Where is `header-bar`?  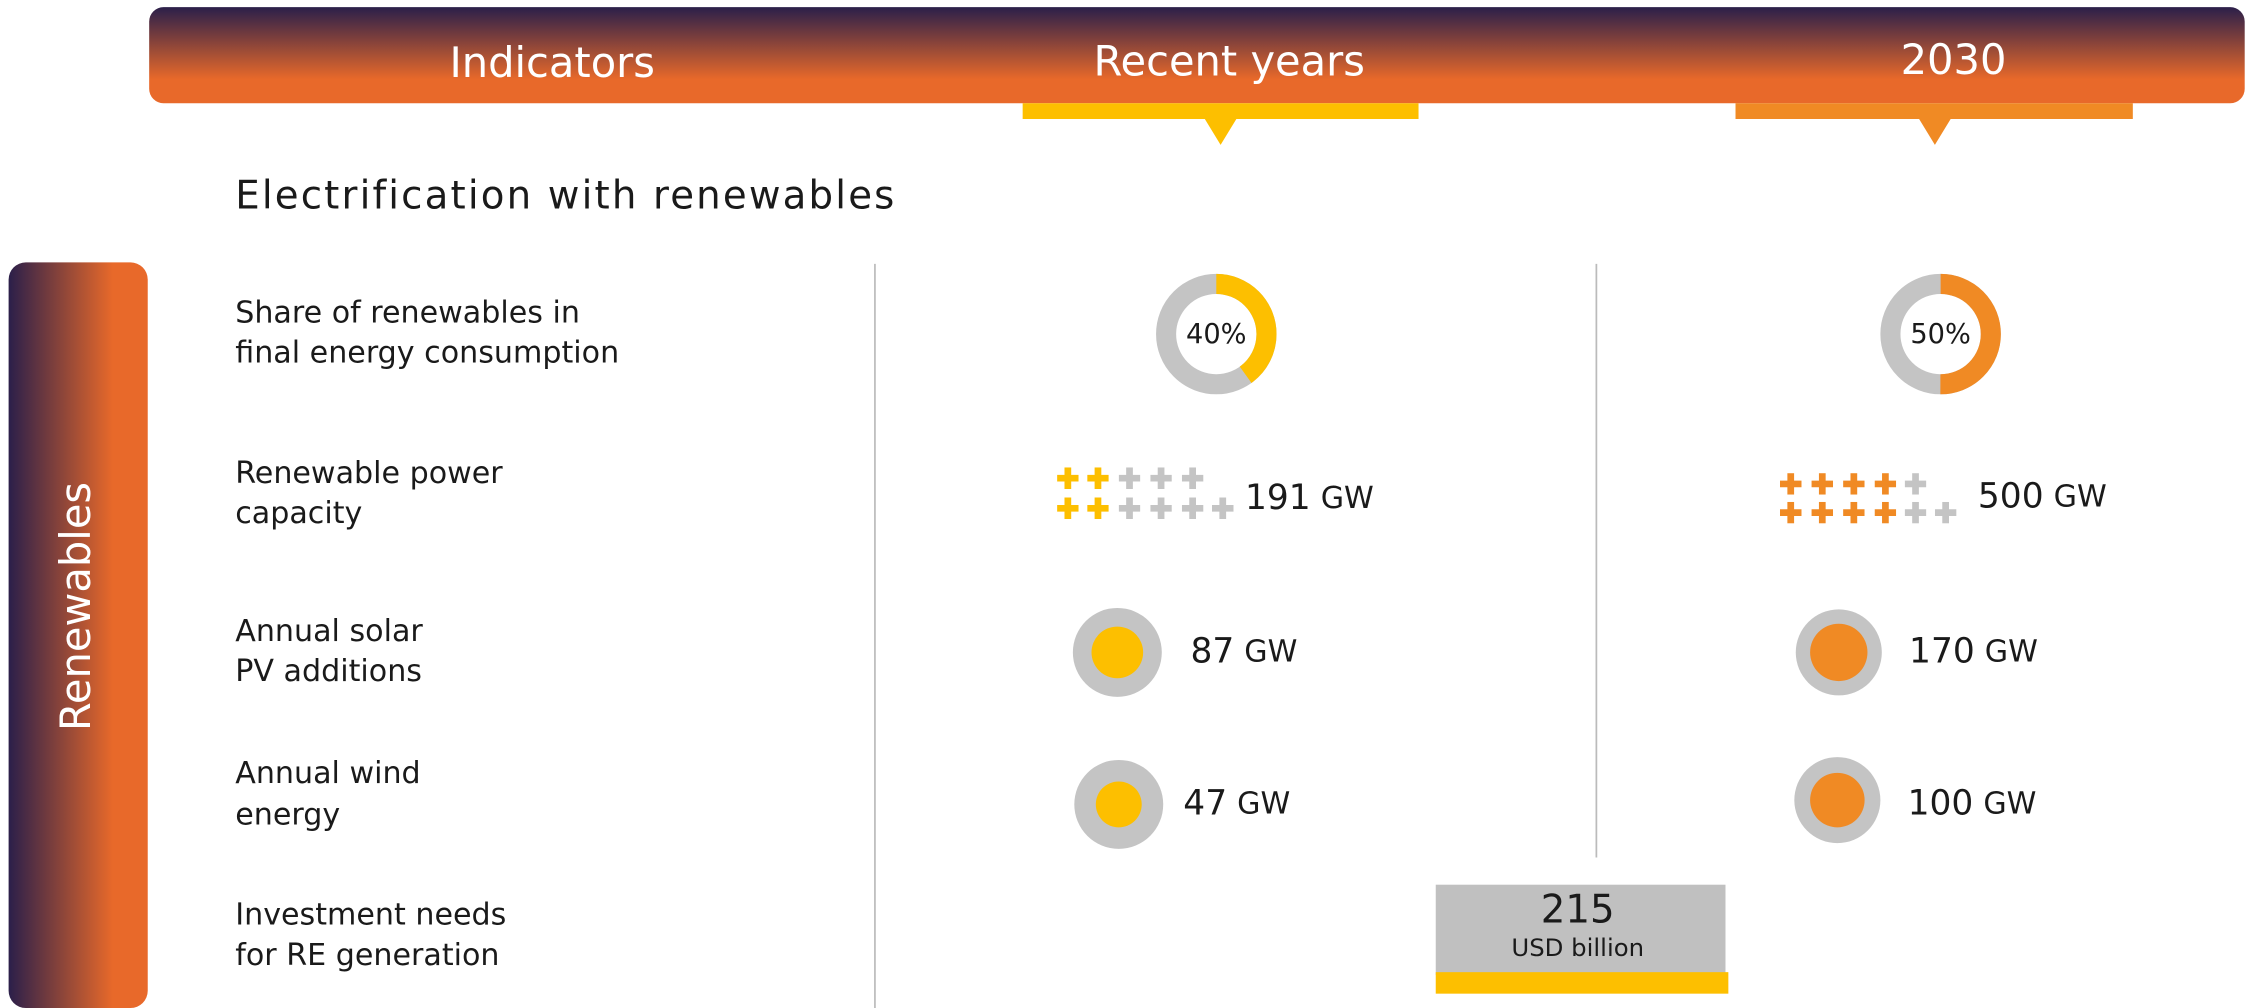 header-bar is located at coordinates (1197, 55).